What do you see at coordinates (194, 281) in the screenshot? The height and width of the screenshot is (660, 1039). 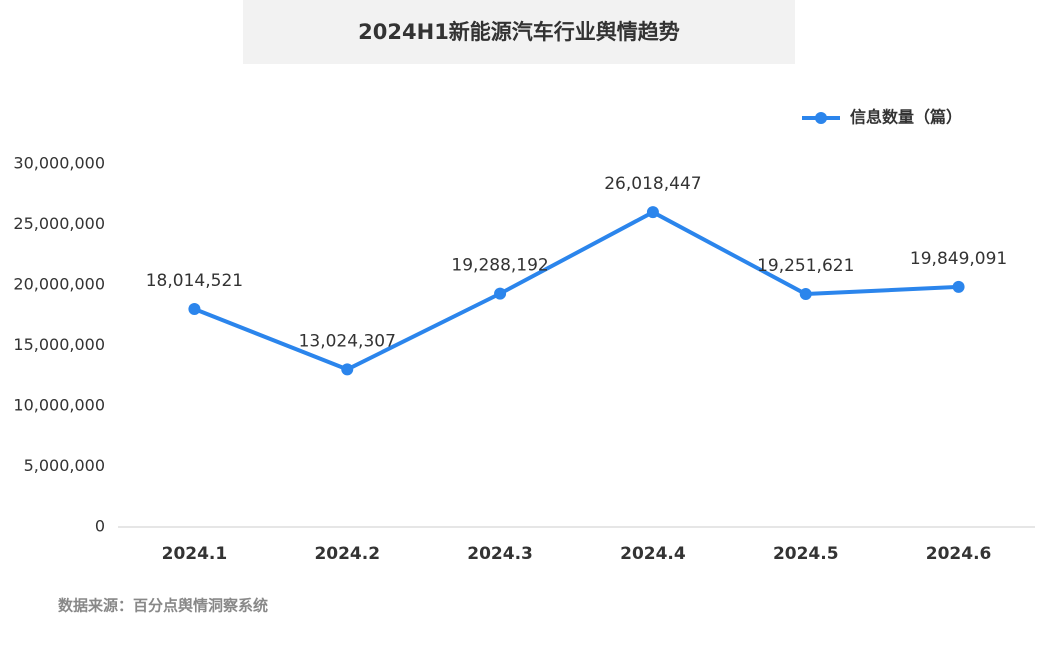 I see `data-label: 18,014,521` at bounding box center [194, 281].